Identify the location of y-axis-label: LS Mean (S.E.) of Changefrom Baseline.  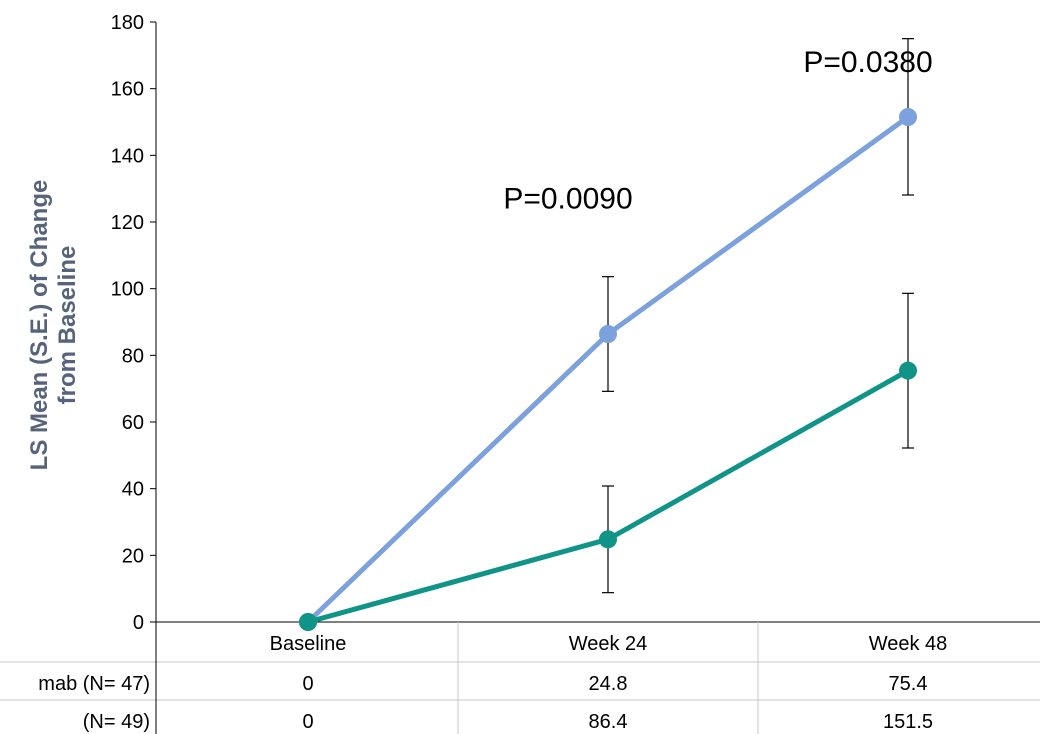
(53, 325).